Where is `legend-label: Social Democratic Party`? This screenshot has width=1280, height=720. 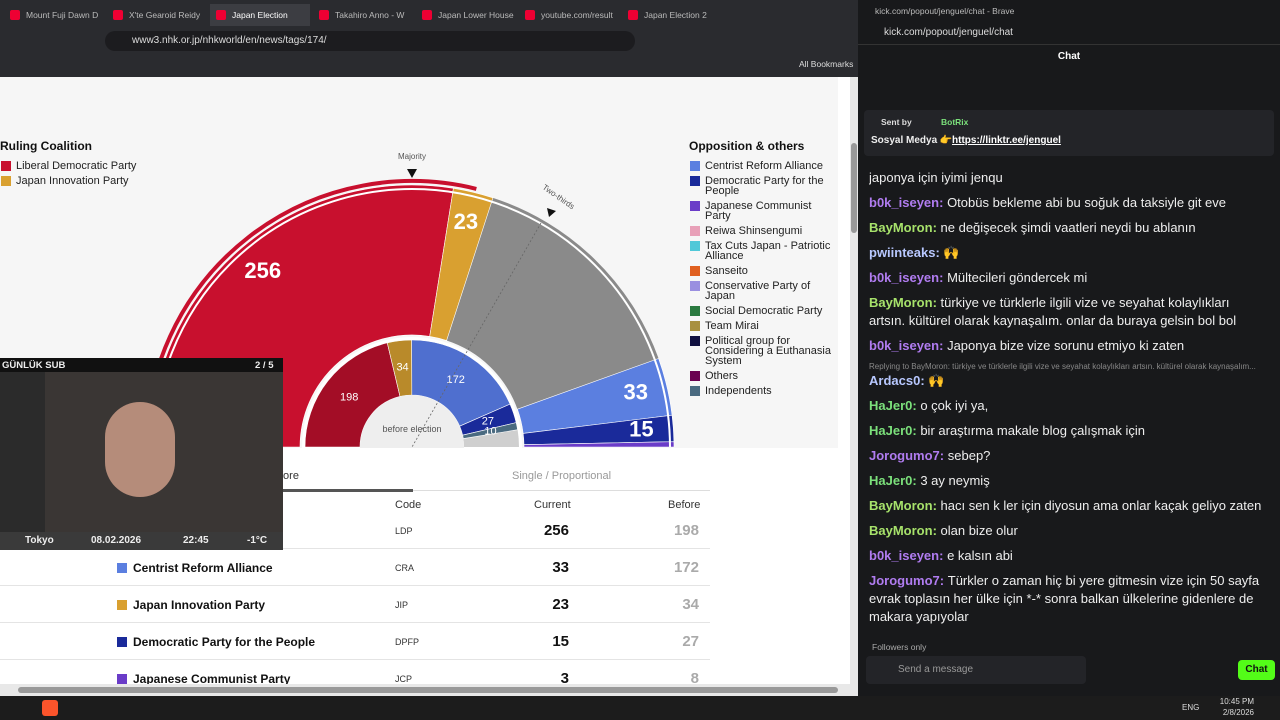 legend-label: Social Democratic Party is located at coordinates (764, 311).